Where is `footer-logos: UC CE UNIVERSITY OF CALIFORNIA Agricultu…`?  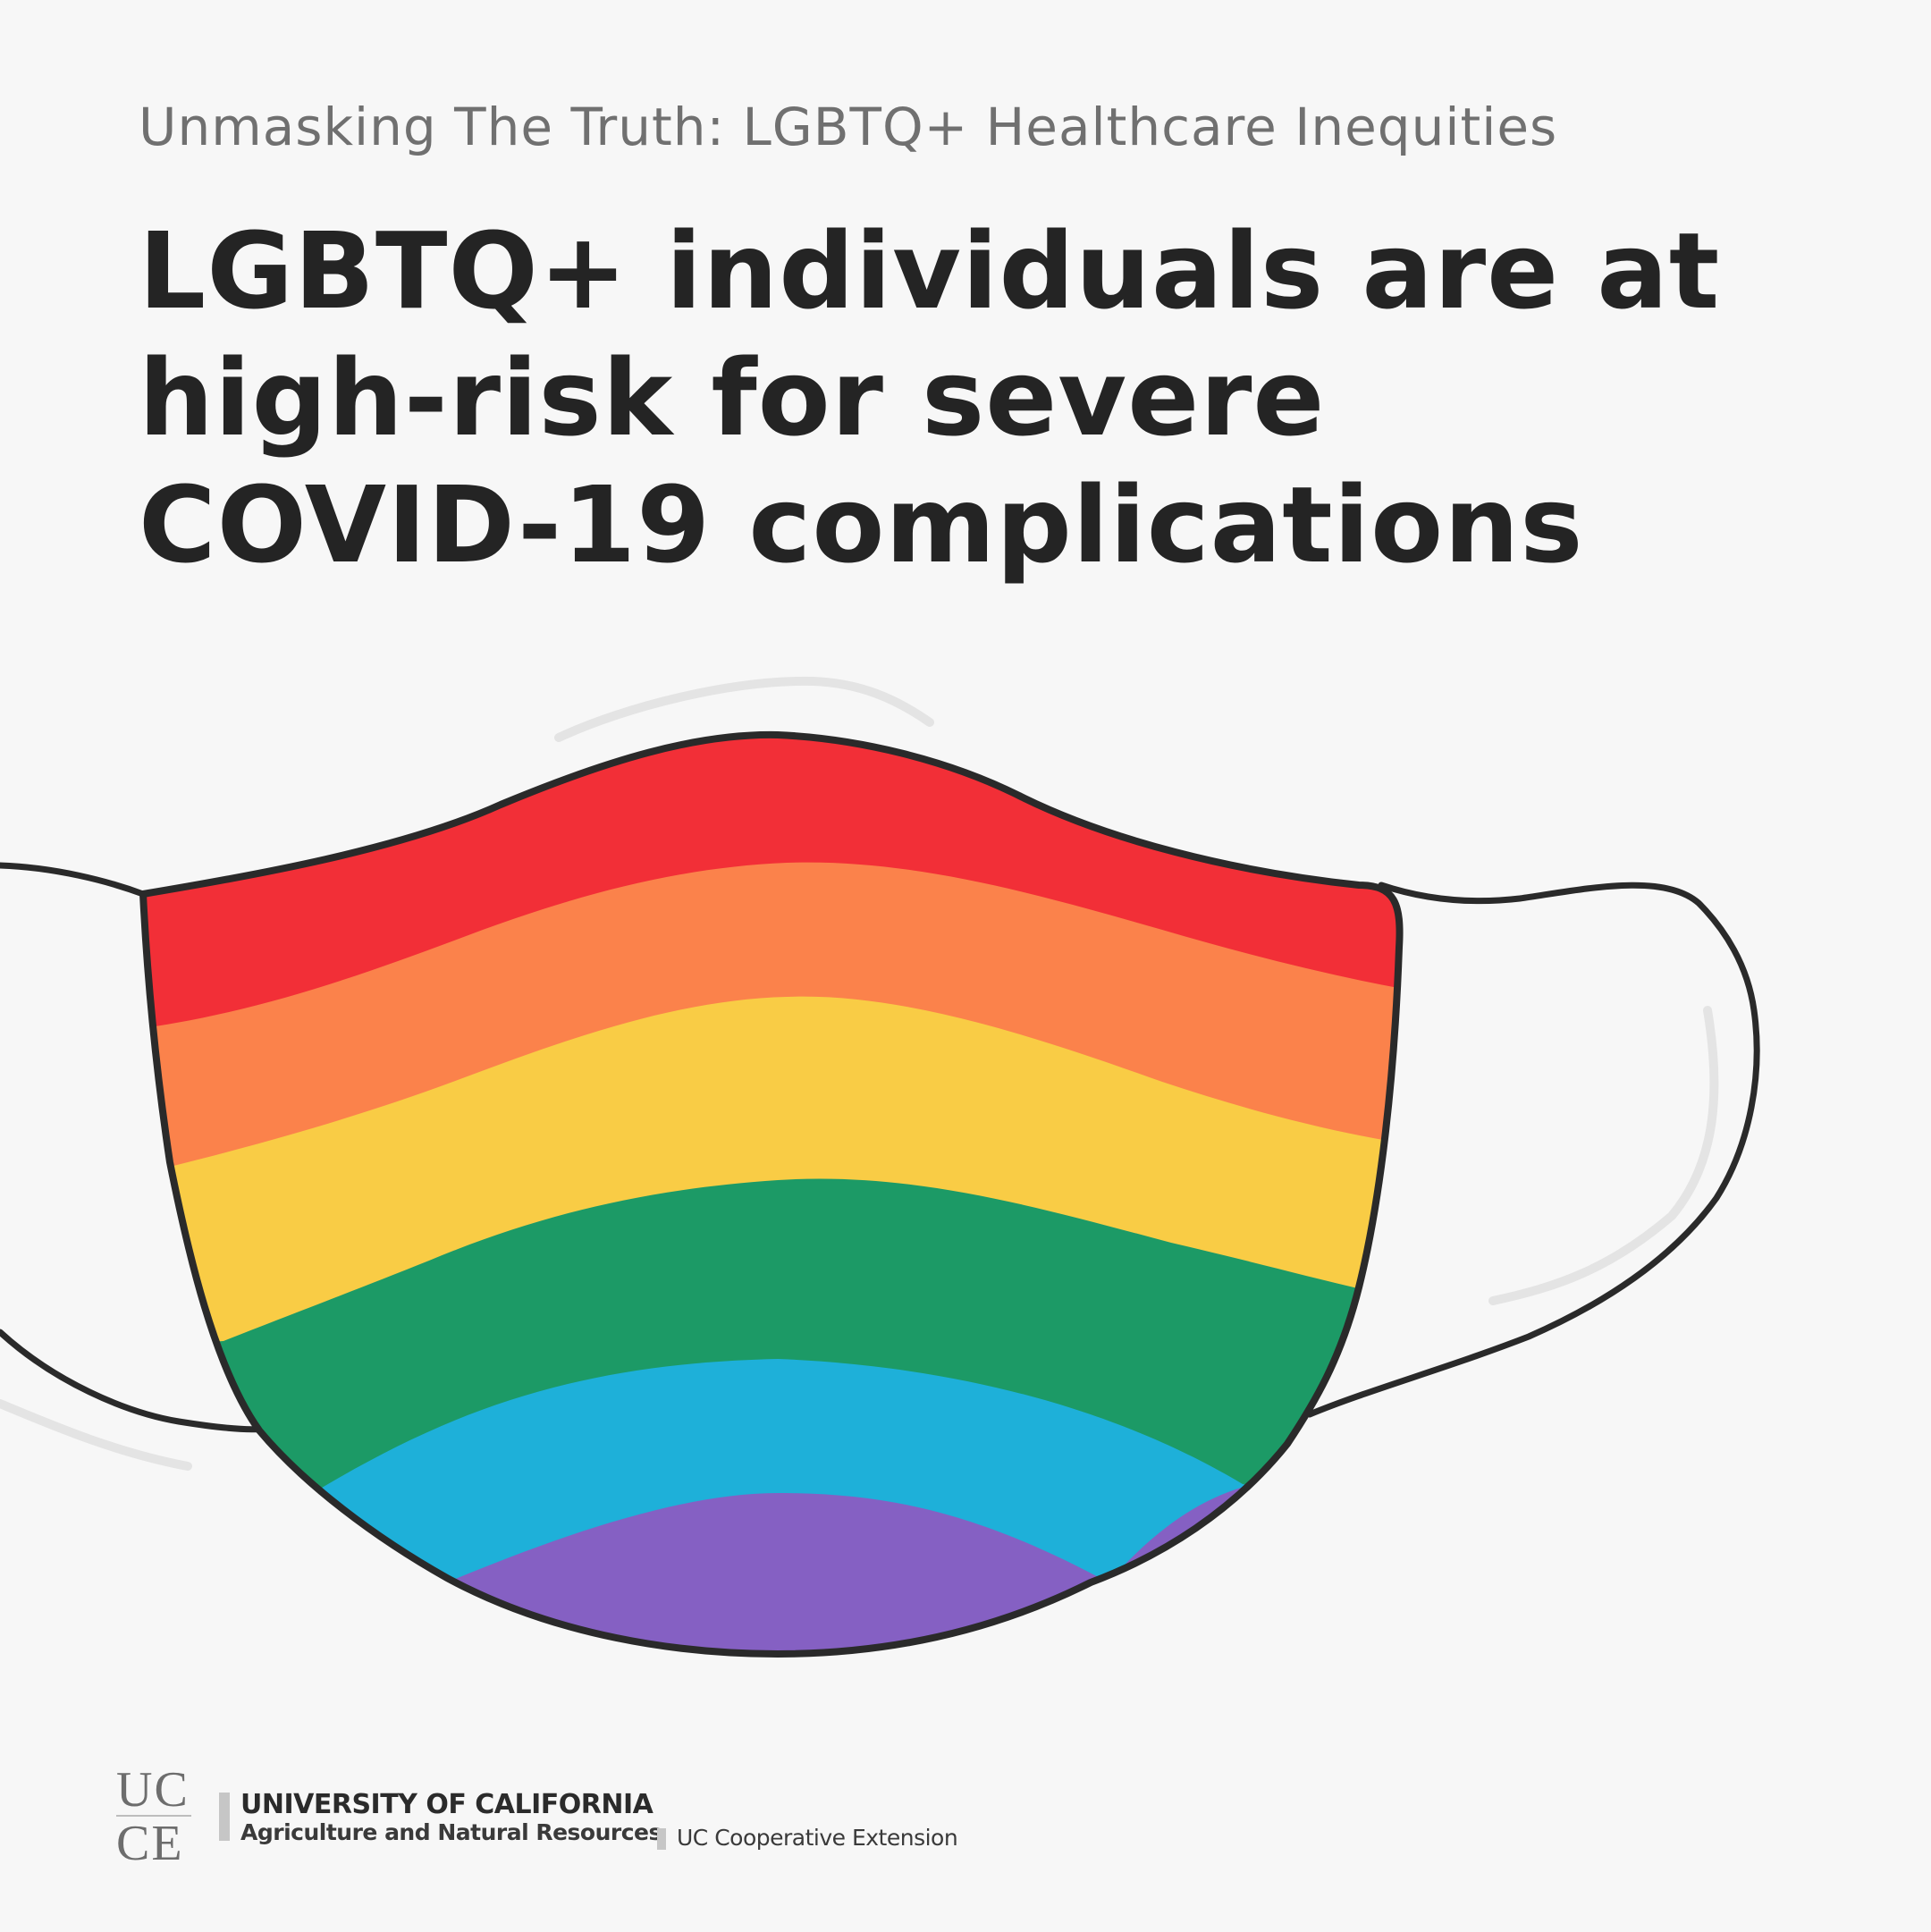
footer-logos: UC CE UNIVERSITY OF CALIFORNIA Agricultu… is located at coordinates (563, 1817).